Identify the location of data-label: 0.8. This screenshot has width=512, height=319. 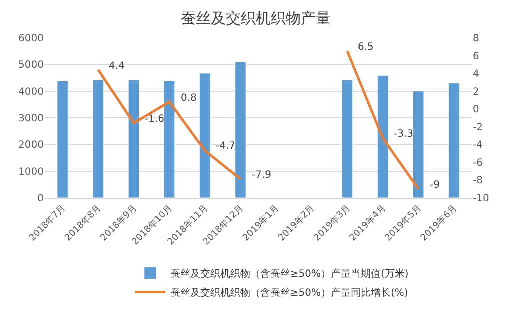
(189, 98).